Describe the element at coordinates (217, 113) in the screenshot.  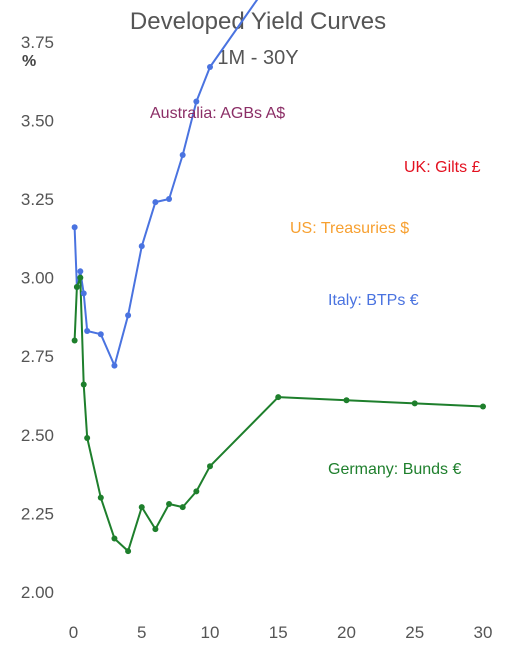
I see `series-label-australia: Australia: AGBs A$` at that location.